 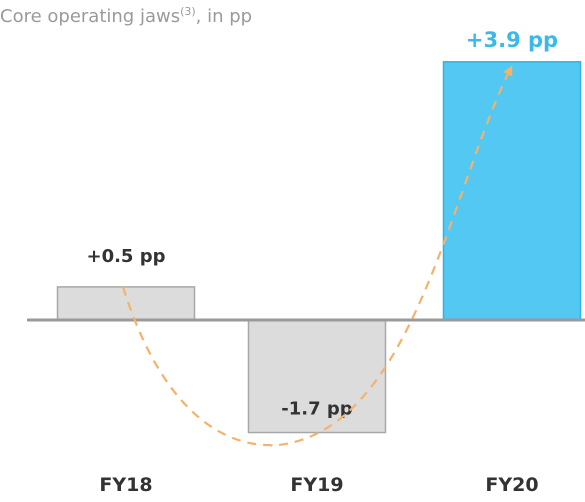 What do you see at coordinates (512, 40) in the screenshot?
I see `data-label-fy20: +3.9 pp` at bounding box center [512, 40].